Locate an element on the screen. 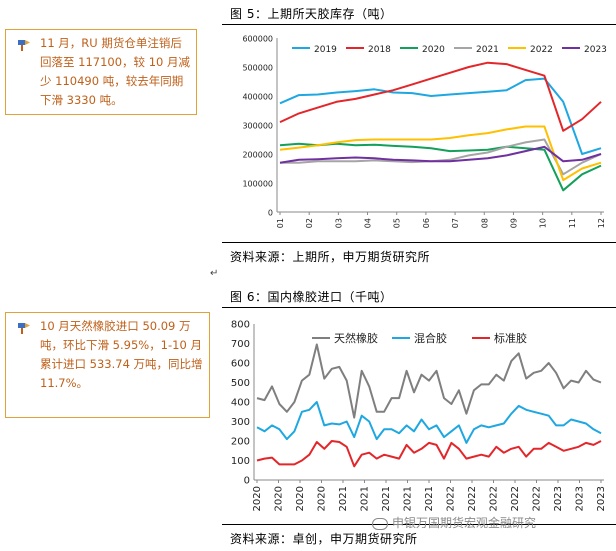 The image size is (616, 551). x-tick-label: 03 is located at coordinates (338, 223).